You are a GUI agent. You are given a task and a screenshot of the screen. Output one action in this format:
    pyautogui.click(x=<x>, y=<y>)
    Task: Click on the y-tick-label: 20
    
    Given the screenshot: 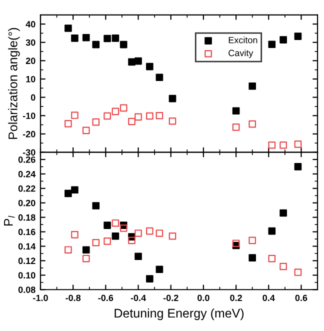 What is the action you would take?
    pyautogui.click(x=31, y=61)
    